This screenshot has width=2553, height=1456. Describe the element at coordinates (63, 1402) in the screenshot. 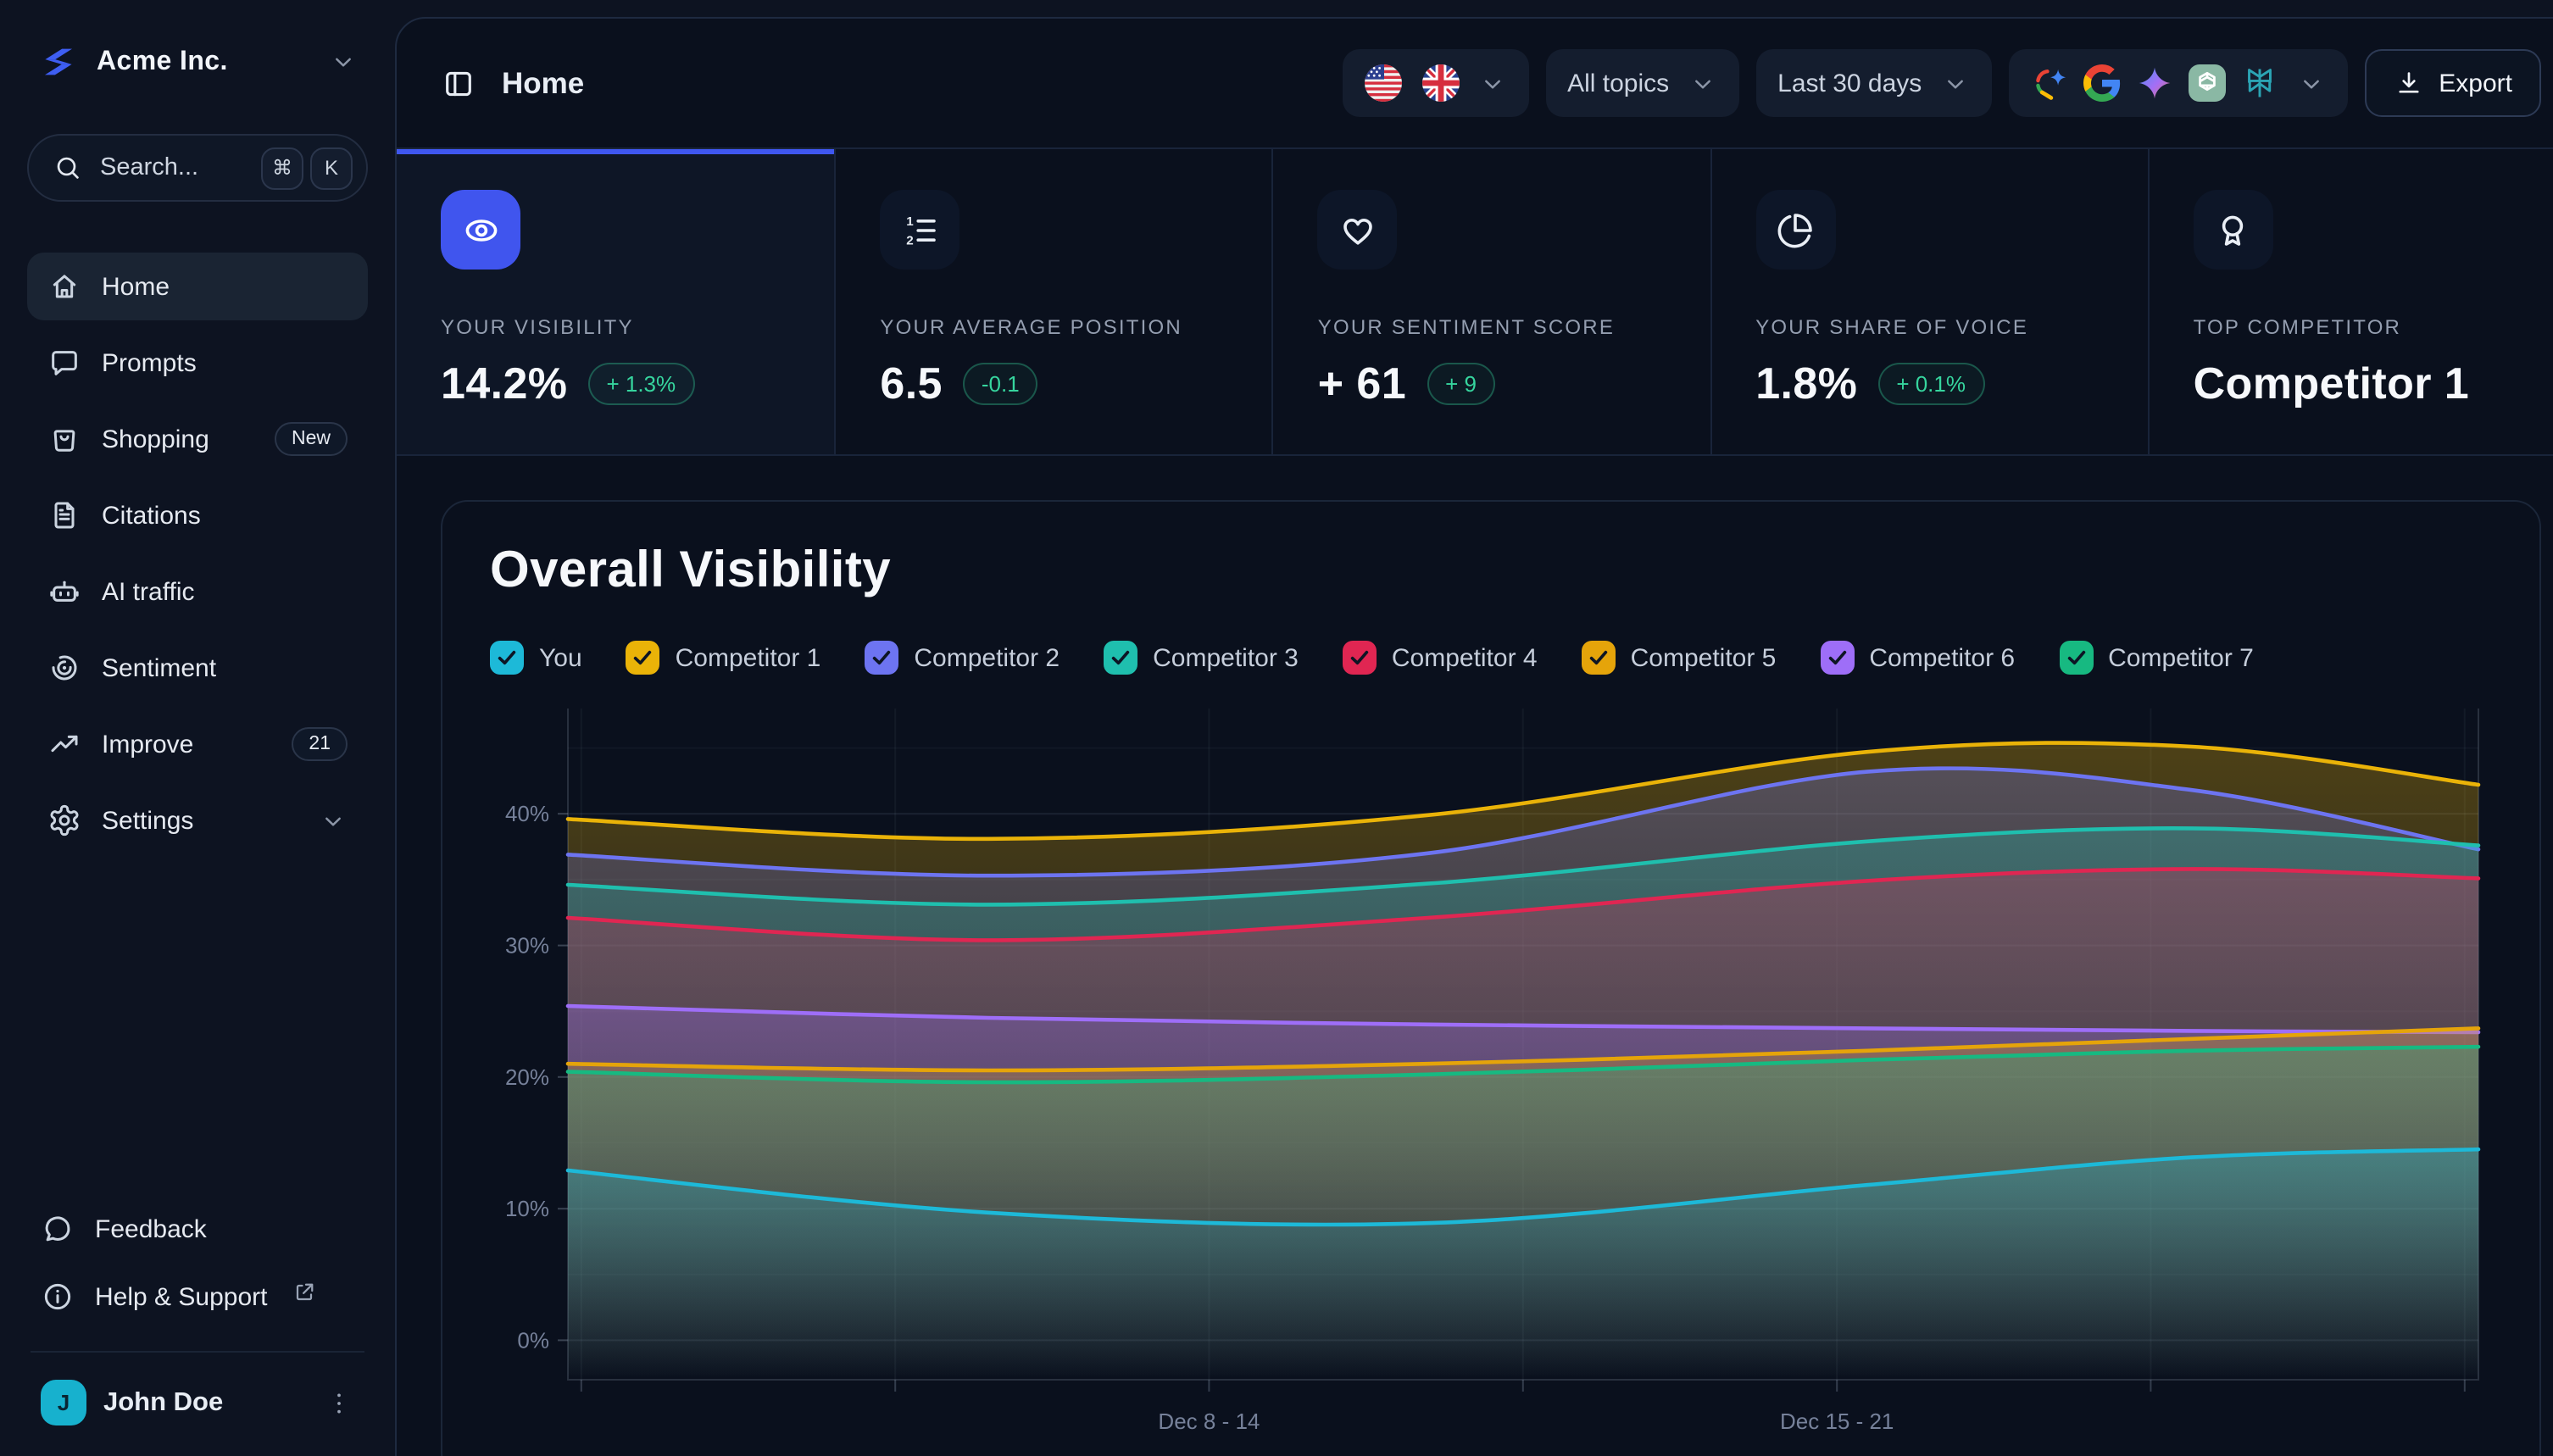

I see `avatar: J` at that location.